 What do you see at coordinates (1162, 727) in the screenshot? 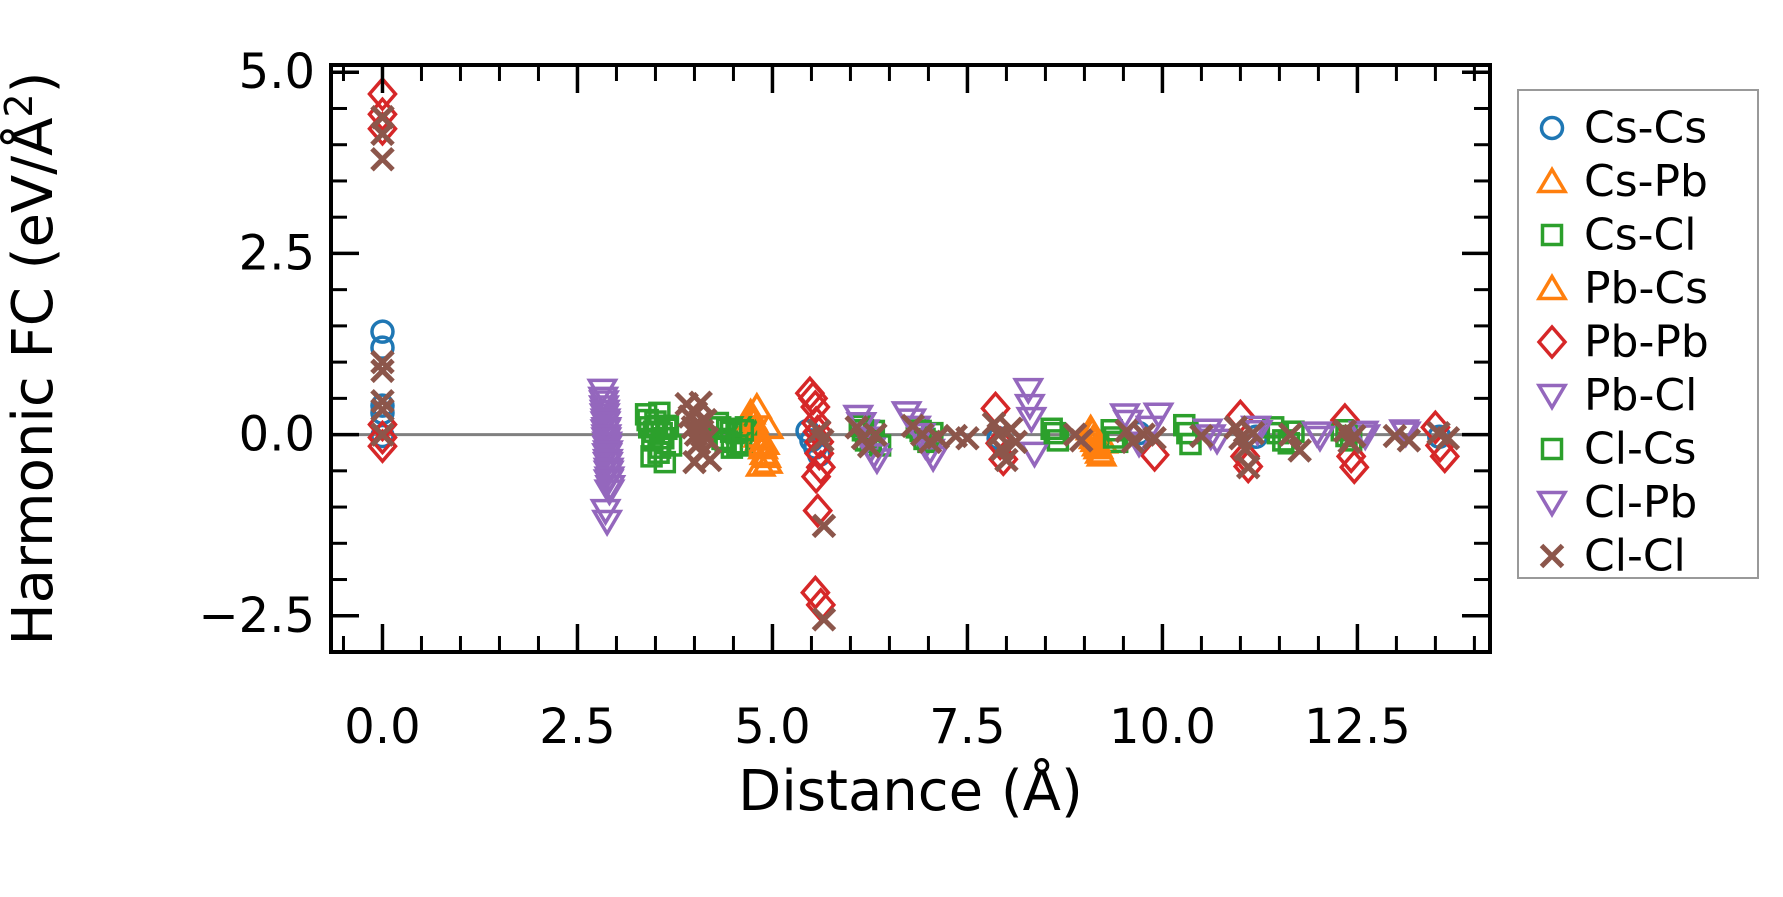
I see `x-tick-label: 10.0` at bounding box center [1162, 727].